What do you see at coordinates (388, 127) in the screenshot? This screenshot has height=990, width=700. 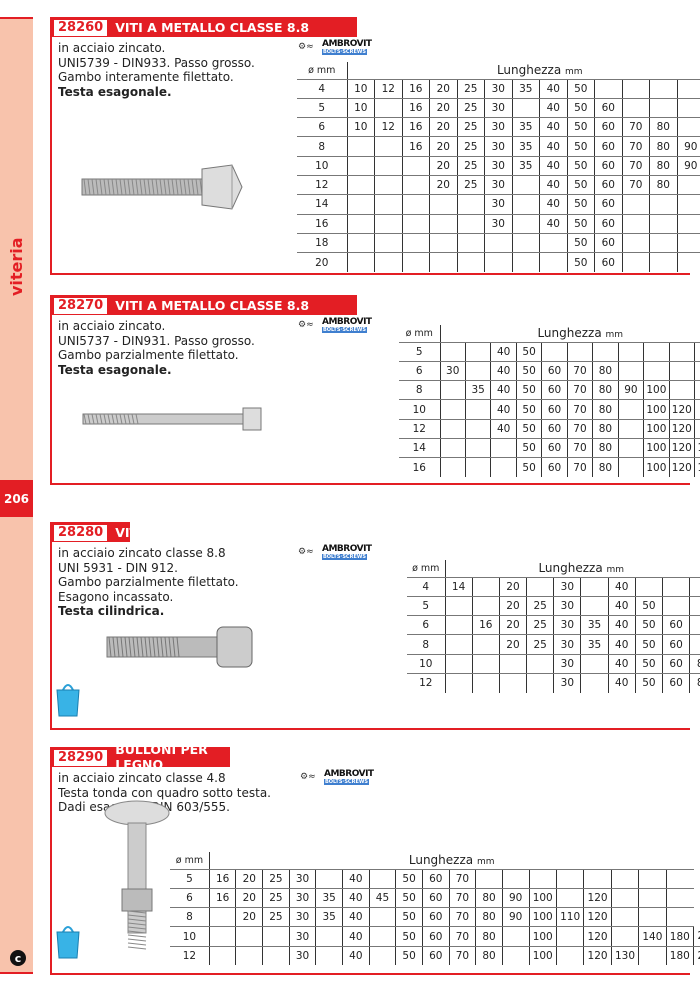 I see `length-cell: 12` at bounding box center [388, 127].